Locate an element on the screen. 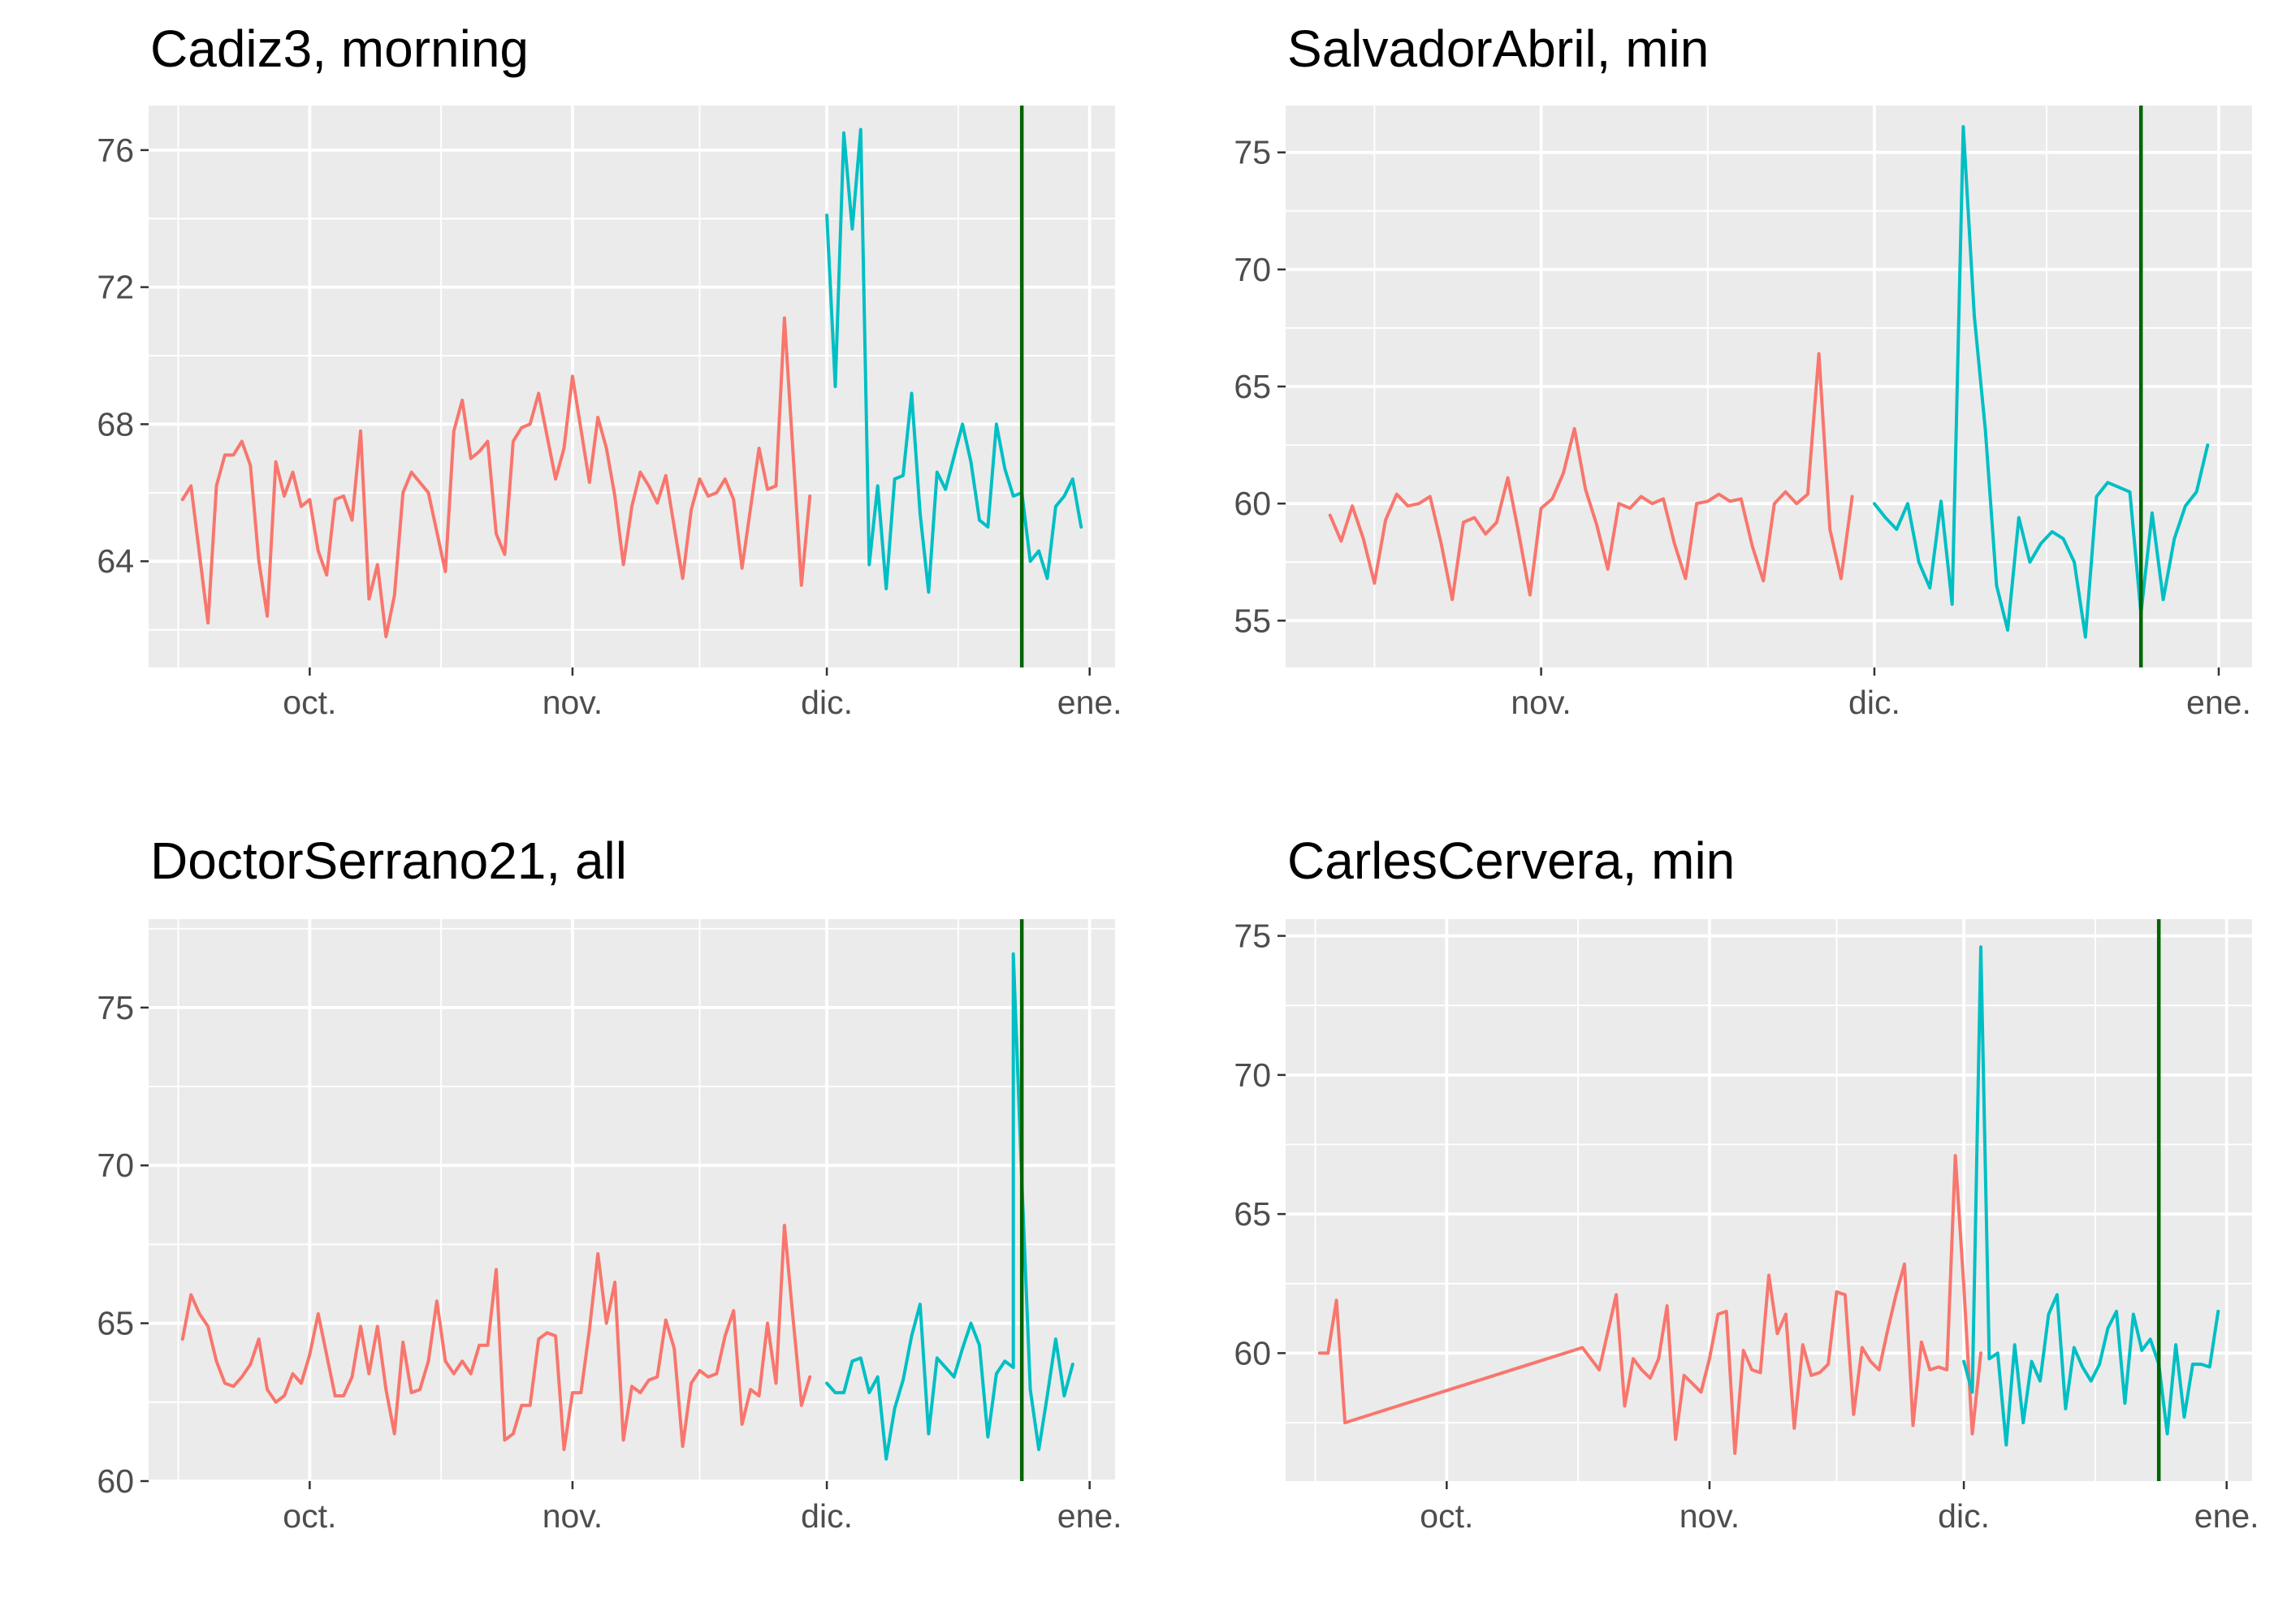 This screenshot has height=1624, width=2274. panel-title: CarlesCervera, min is located at coordinates (1511, 861).